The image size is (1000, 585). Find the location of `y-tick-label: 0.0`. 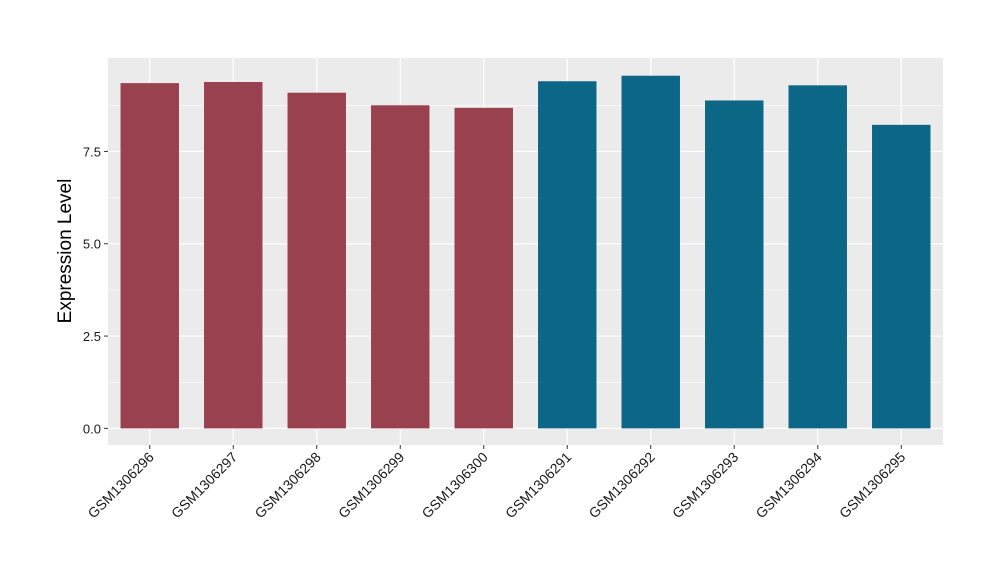

y-tick-label: 0.0 is located at coordinates (92, 428).